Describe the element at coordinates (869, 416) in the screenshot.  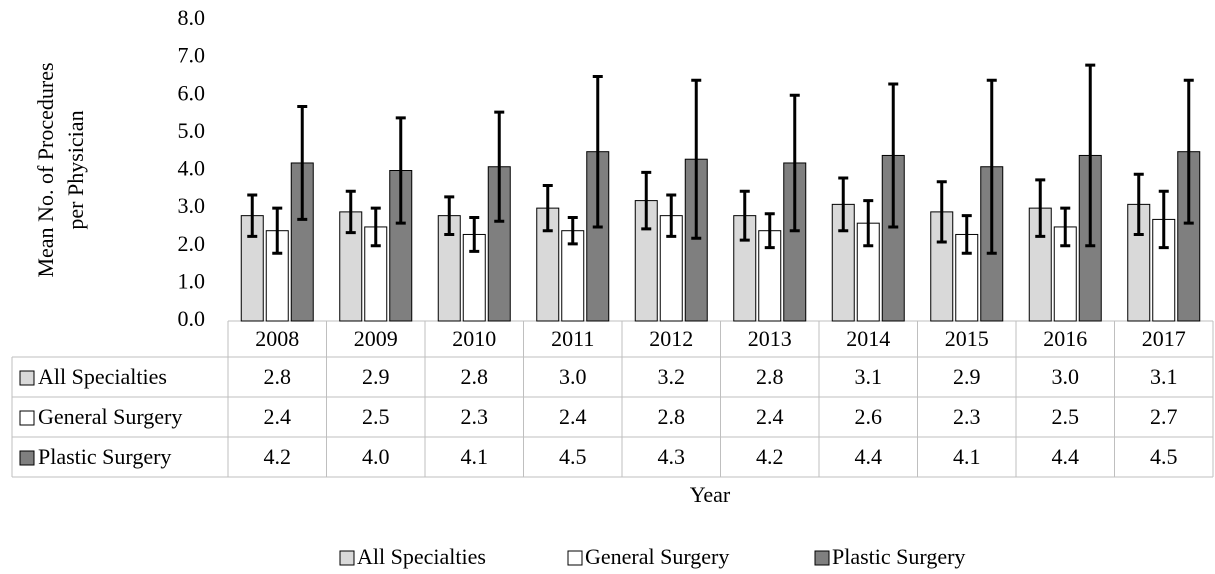
I see `table-value: 2.6` at that location.